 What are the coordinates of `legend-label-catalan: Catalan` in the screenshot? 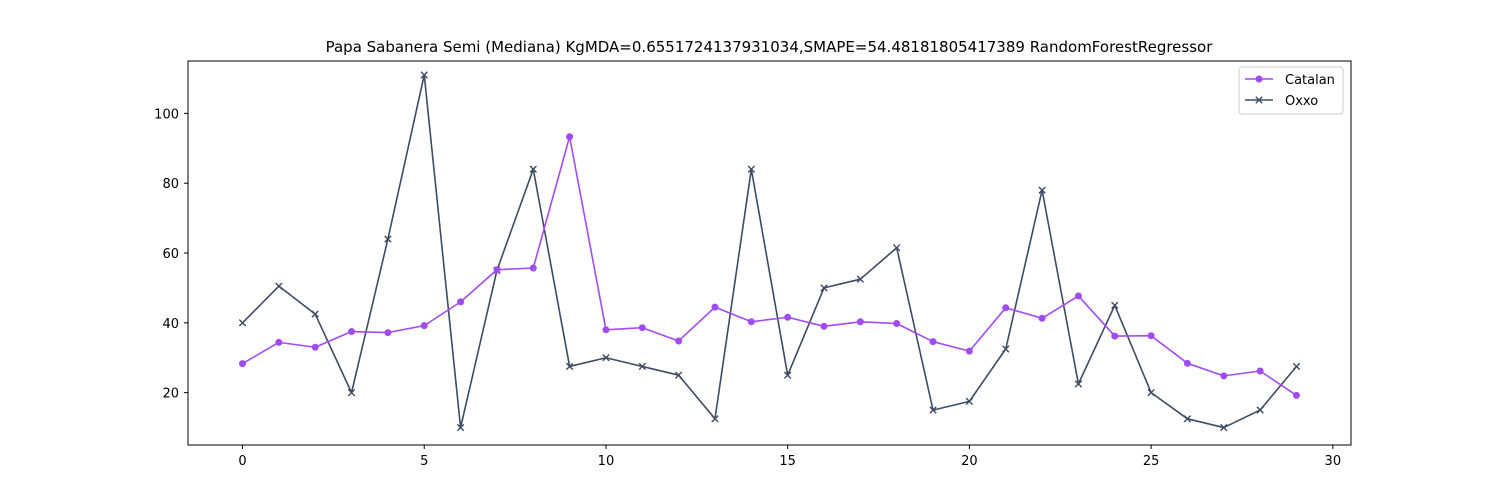 It's located at (1310, 80).